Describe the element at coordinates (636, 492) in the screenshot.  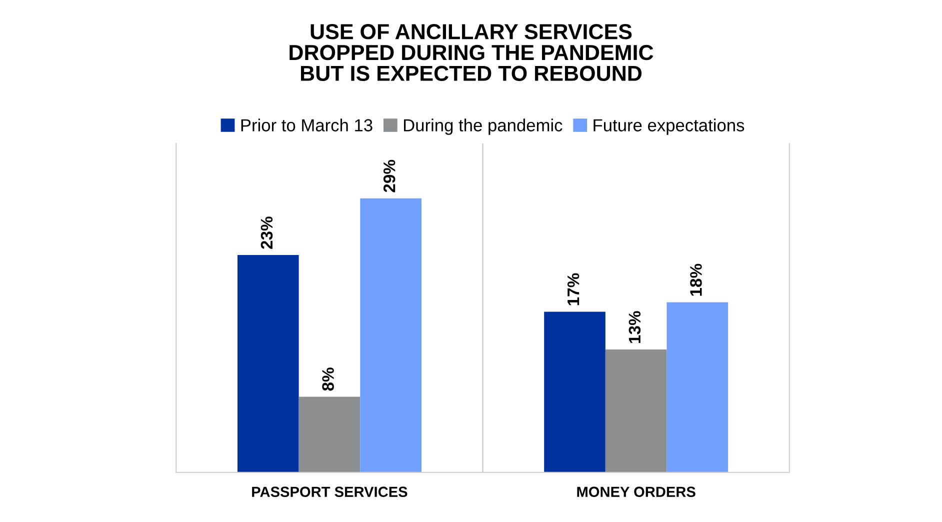
I see `x-tick-label: MONEY ORDERS` at that location.